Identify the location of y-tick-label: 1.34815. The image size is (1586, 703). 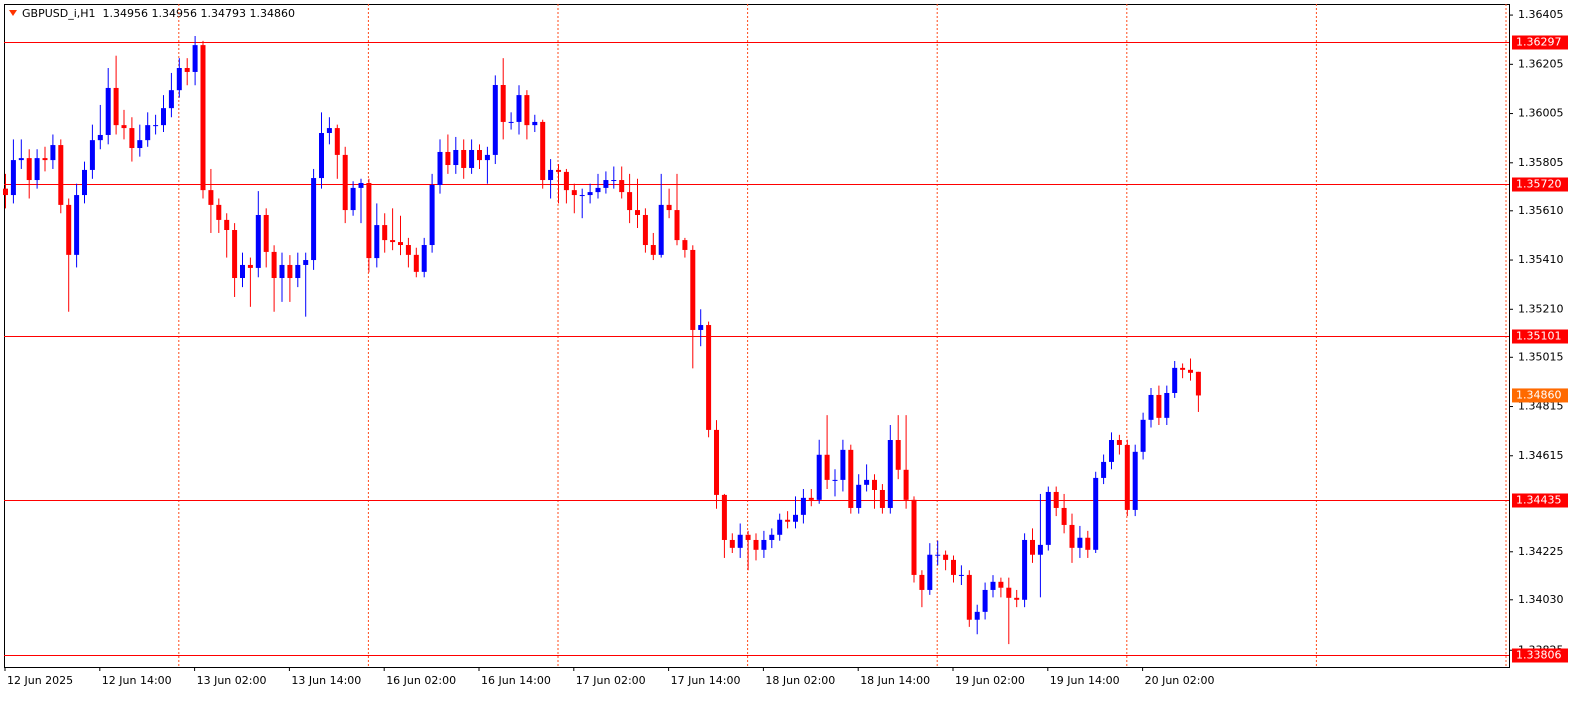
(1541, 406).